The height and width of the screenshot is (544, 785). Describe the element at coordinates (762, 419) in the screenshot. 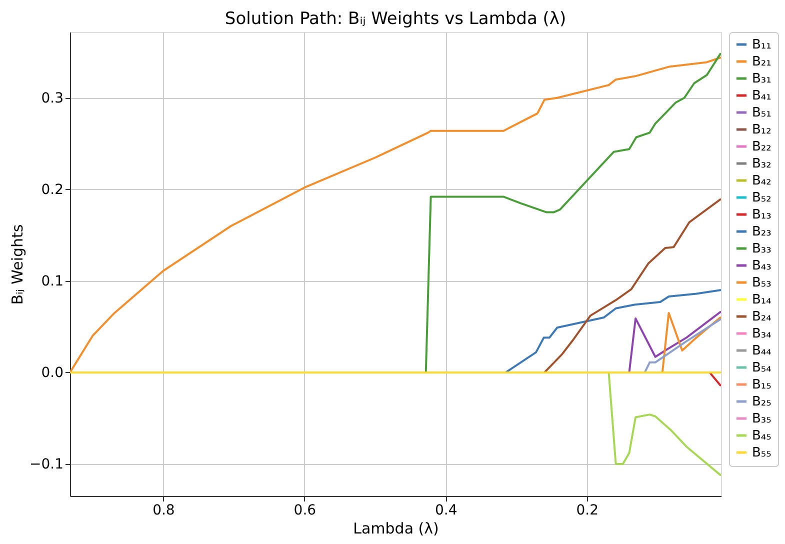

I see `legend-label: B₃₅` at that location.